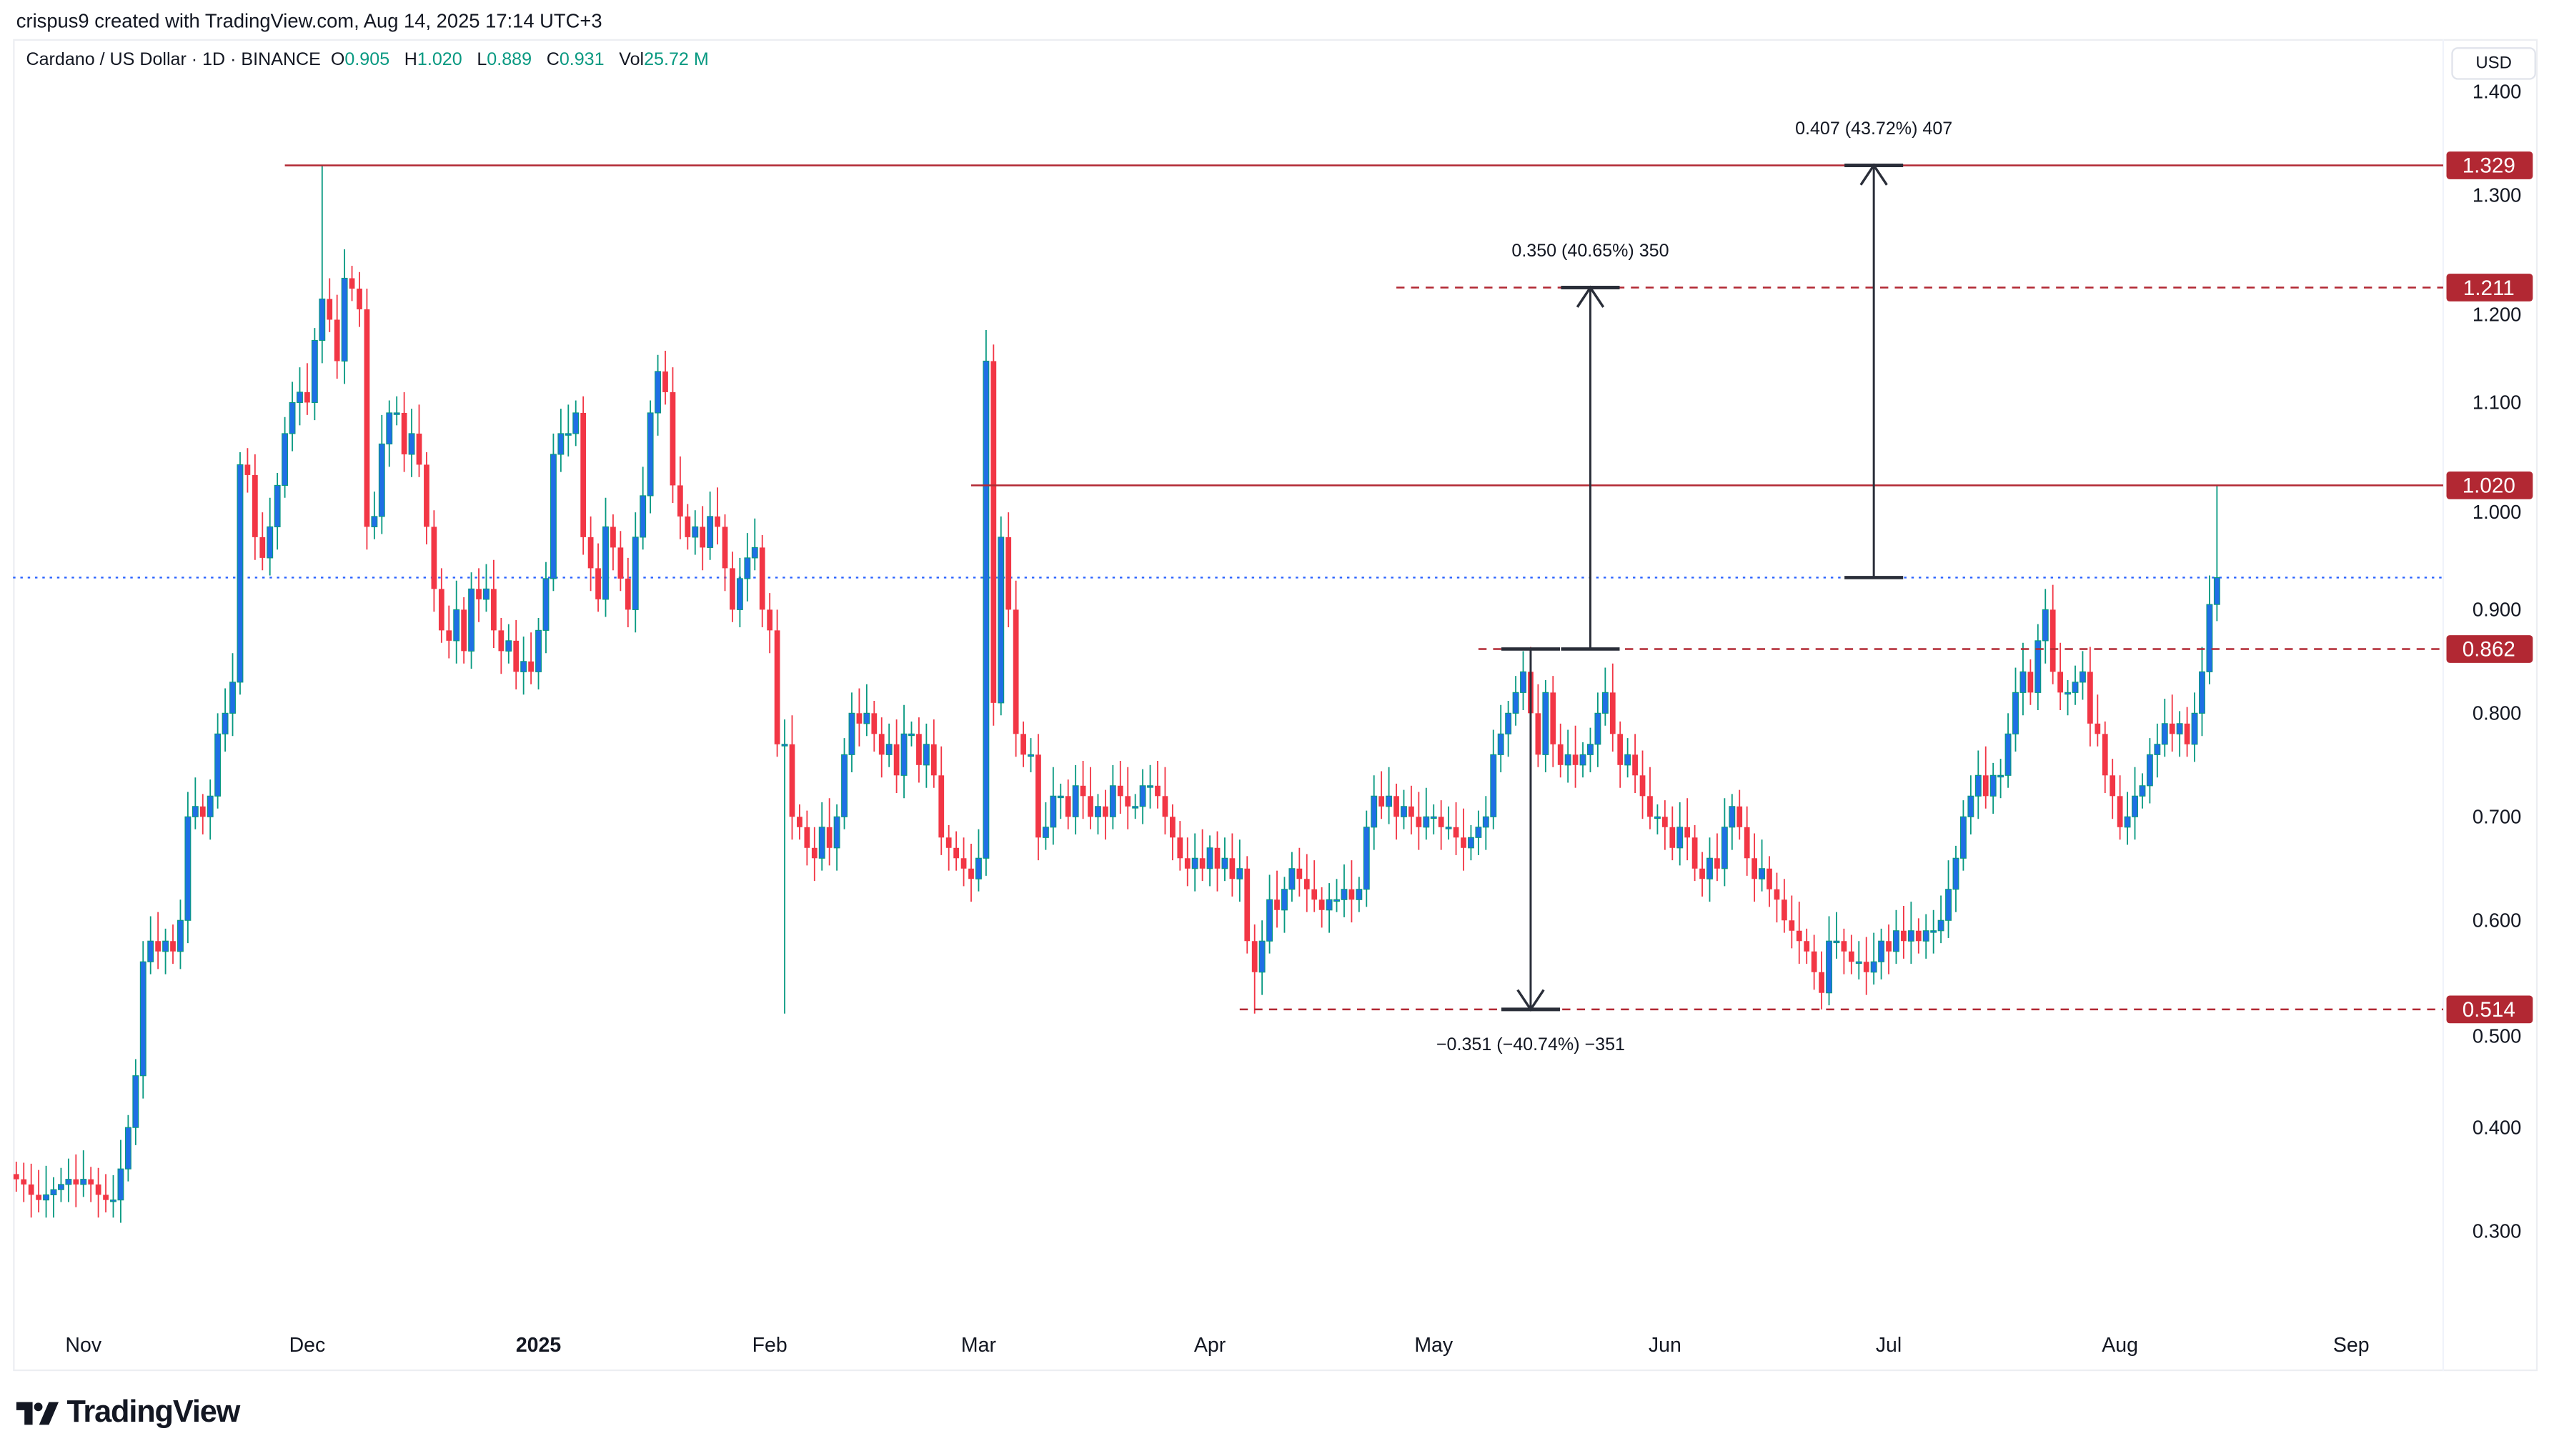  Describe the element at coordinates (37, 1413) in the screenshot. I see `tradingview-logo-icon` at that location.